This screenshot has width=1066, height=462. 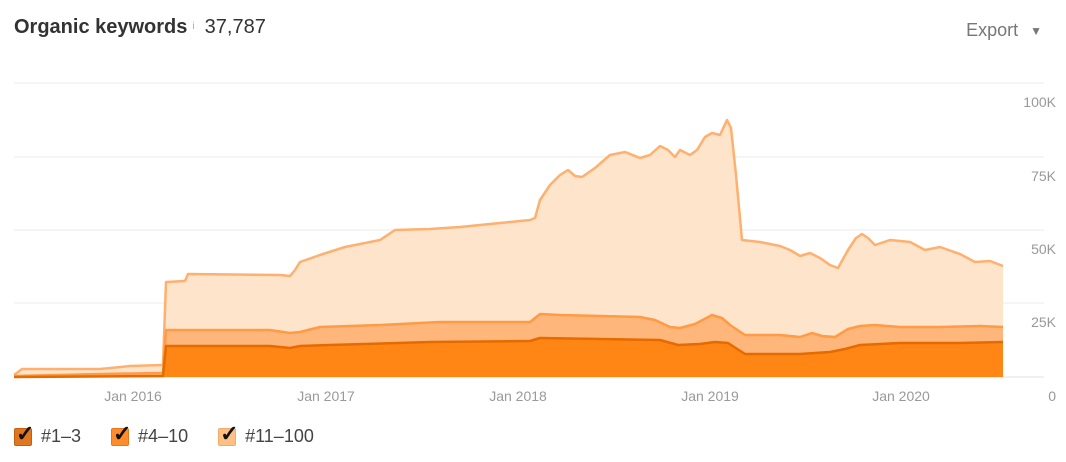 I want to click on total-keywords-count: 37,787, so click(x=235, y=27).